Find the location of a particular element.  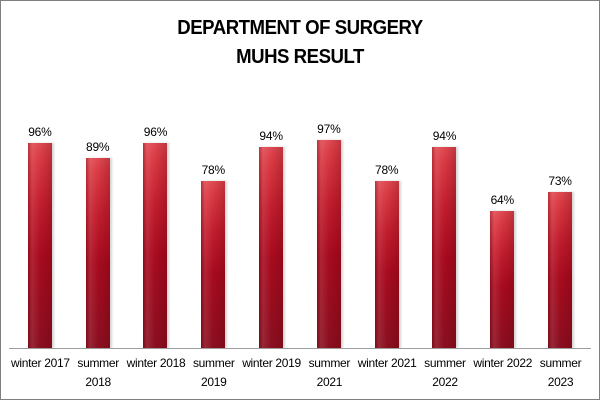

bar-group: 64% is located at coordinates (502, 270).